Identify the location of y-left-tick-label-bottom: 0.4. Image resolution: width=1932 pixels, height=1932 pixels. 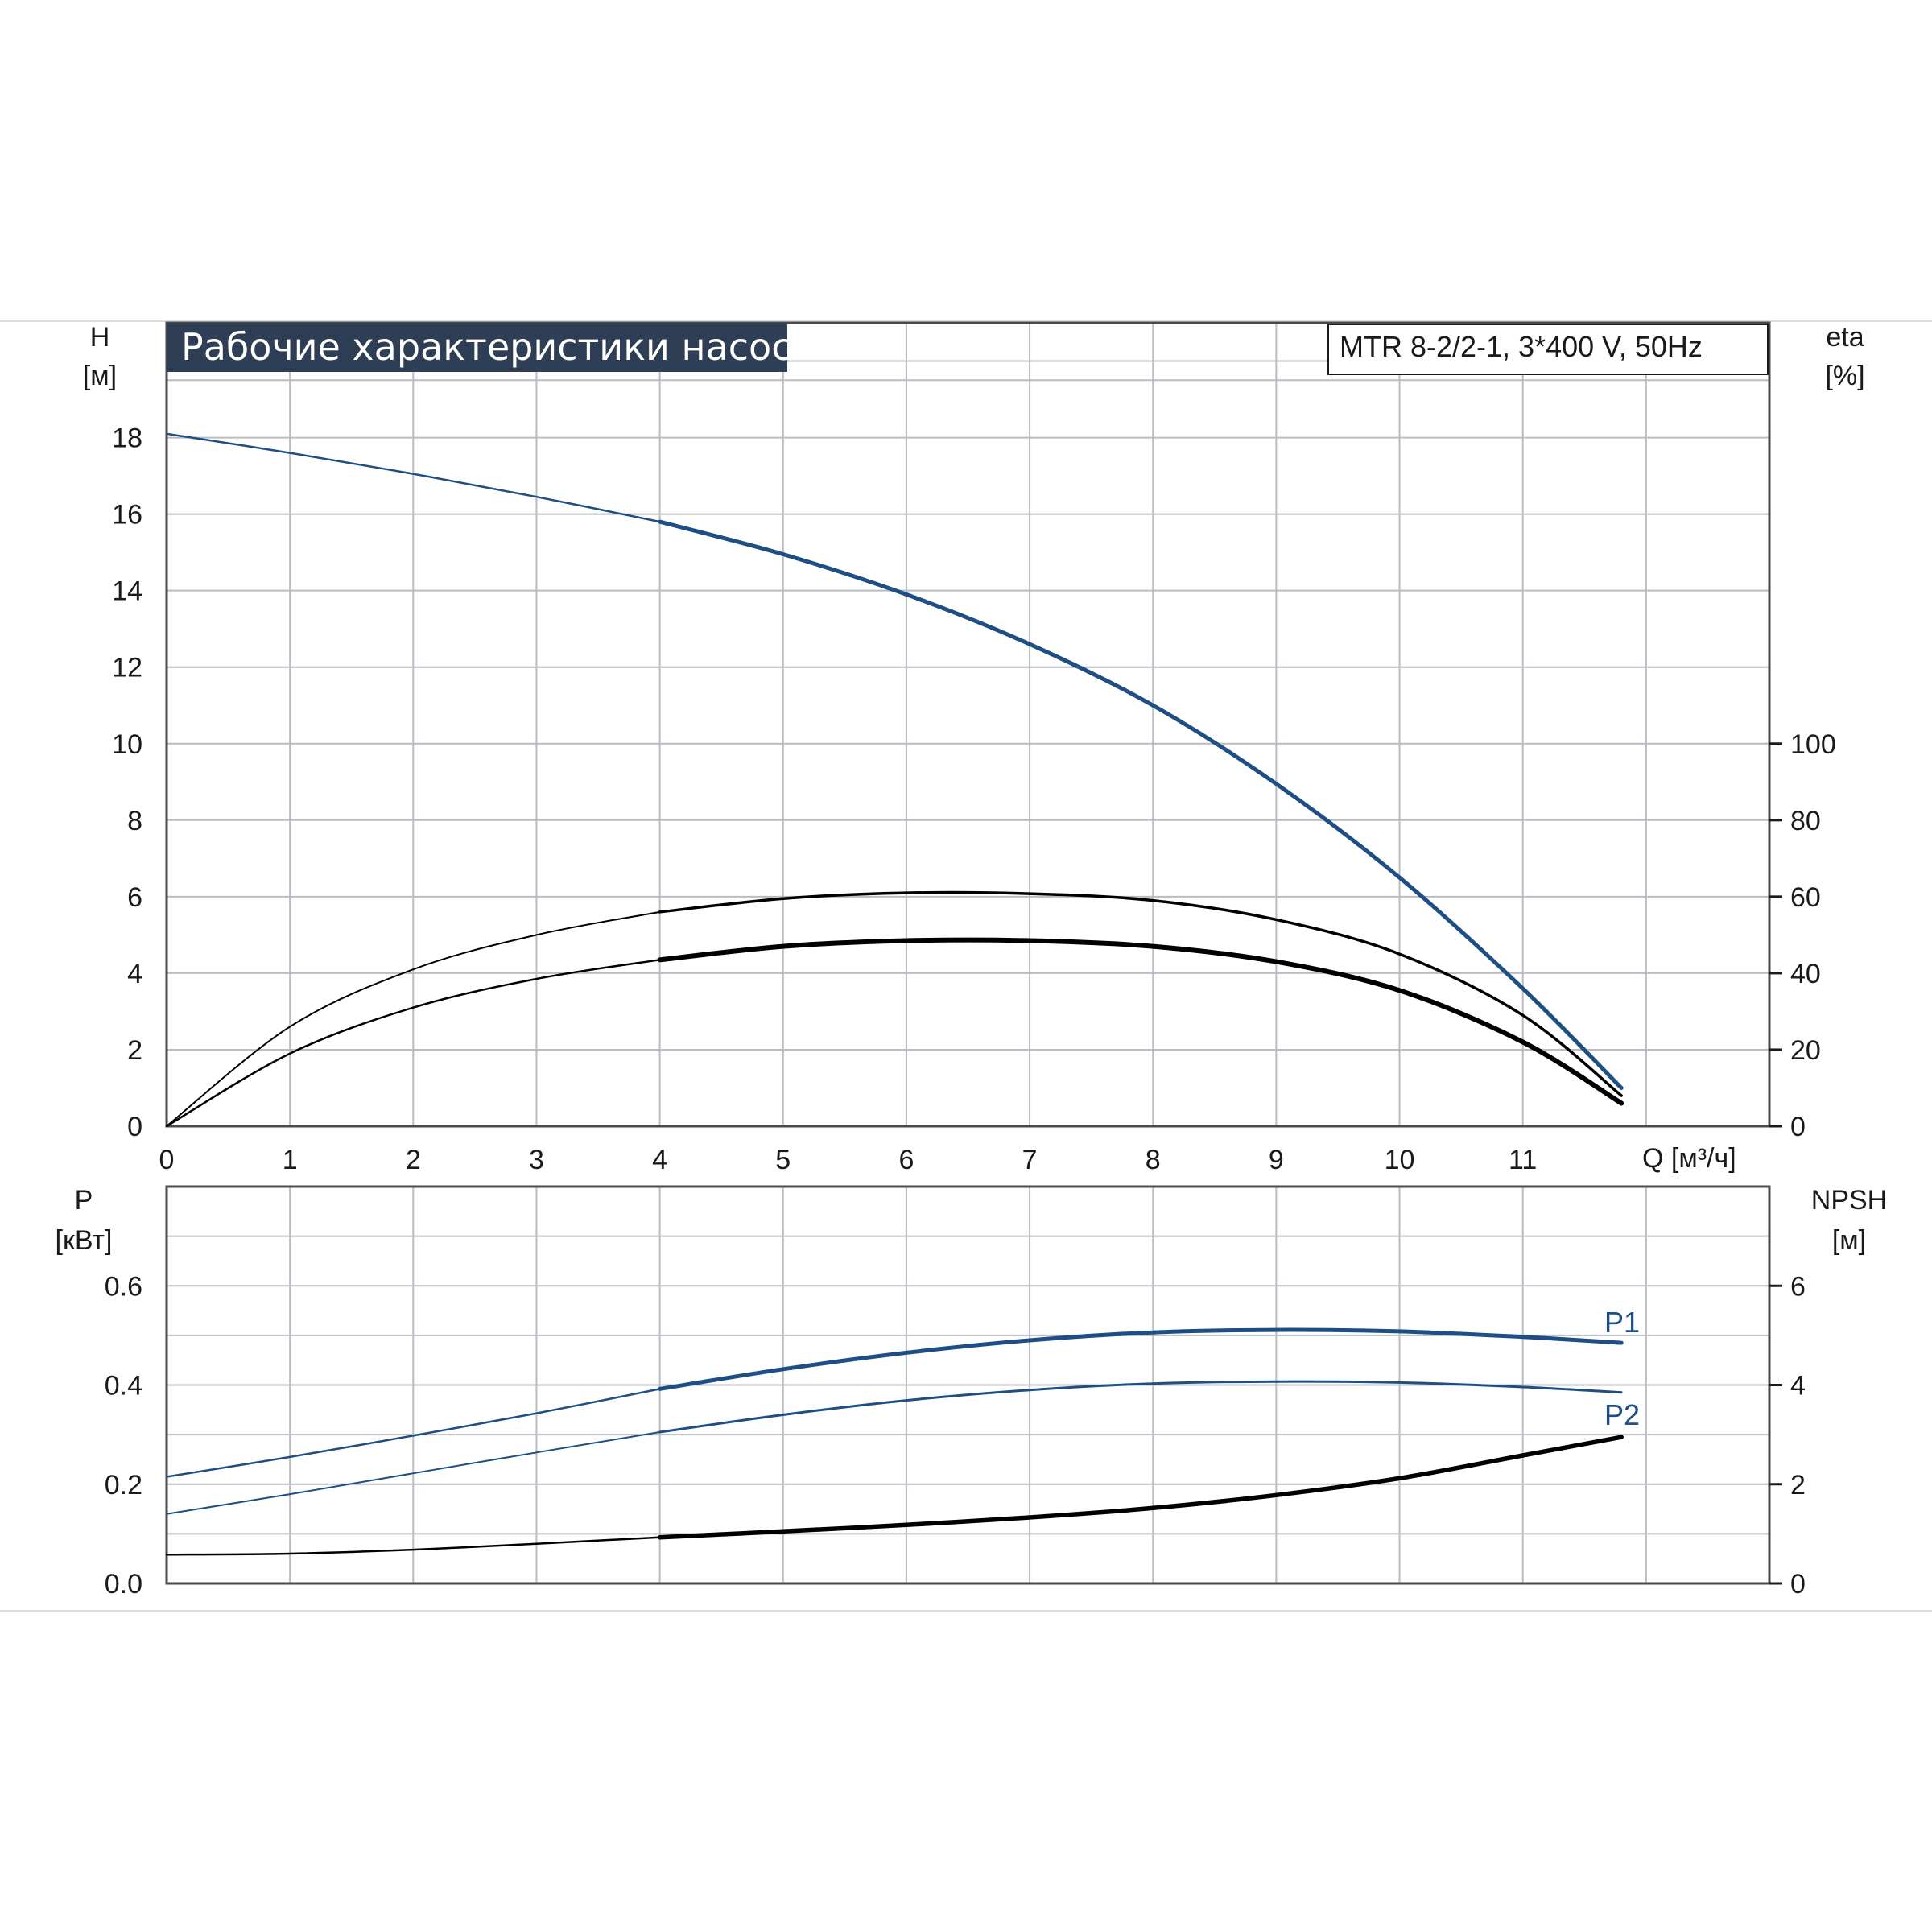
(123, 1386).